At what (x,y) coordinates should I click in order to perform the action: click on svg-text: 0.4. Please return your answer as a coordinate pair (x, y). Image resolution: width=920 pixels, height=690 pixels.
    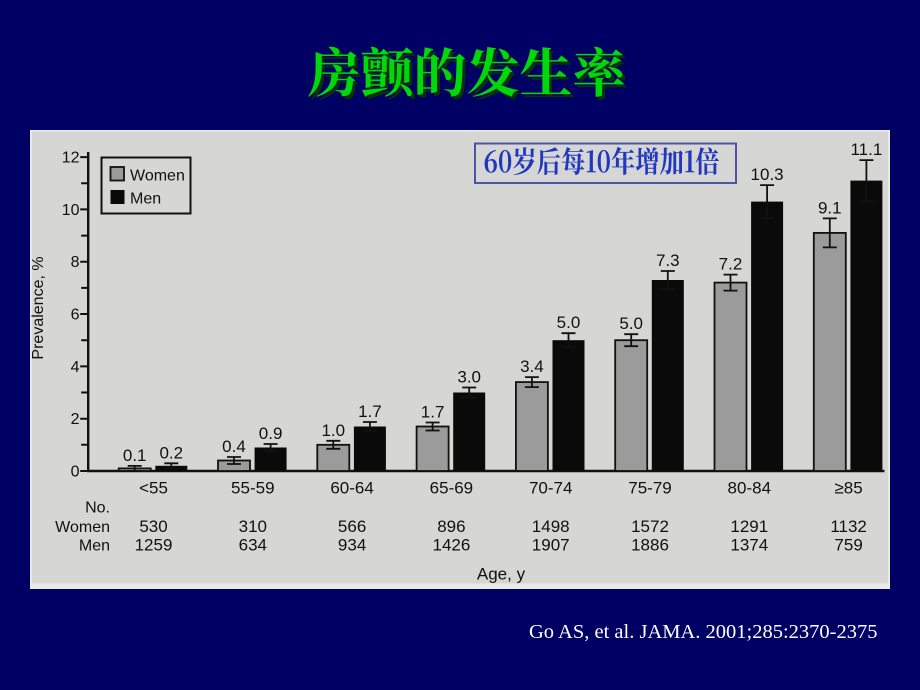
    Looking at the image, I should click on (234, 446).